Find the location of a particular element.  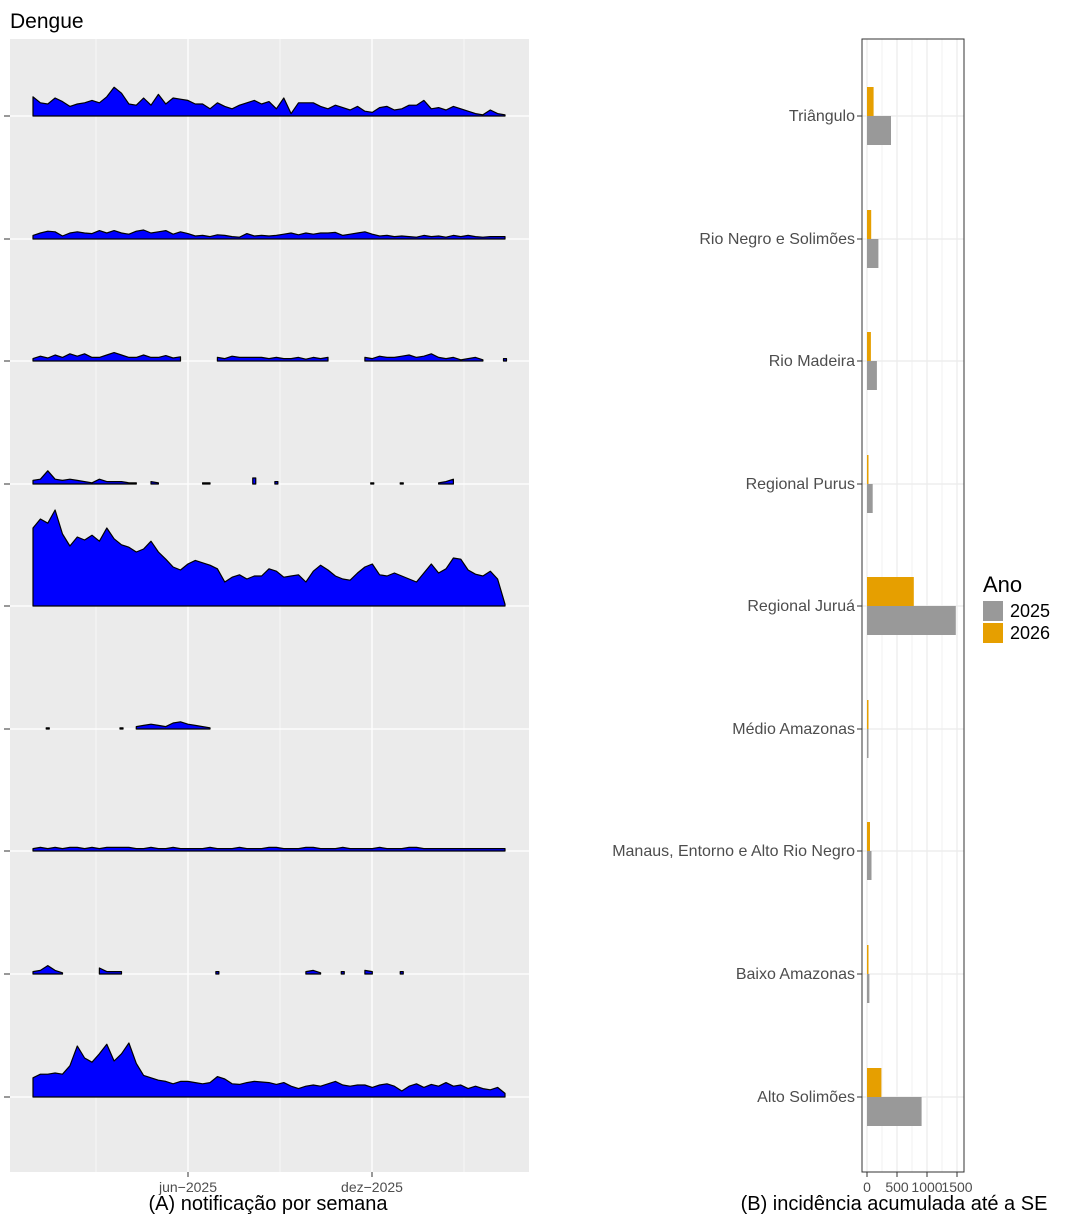

category-label-7: Baixo Amazonas is located at coordinates (795, 974).